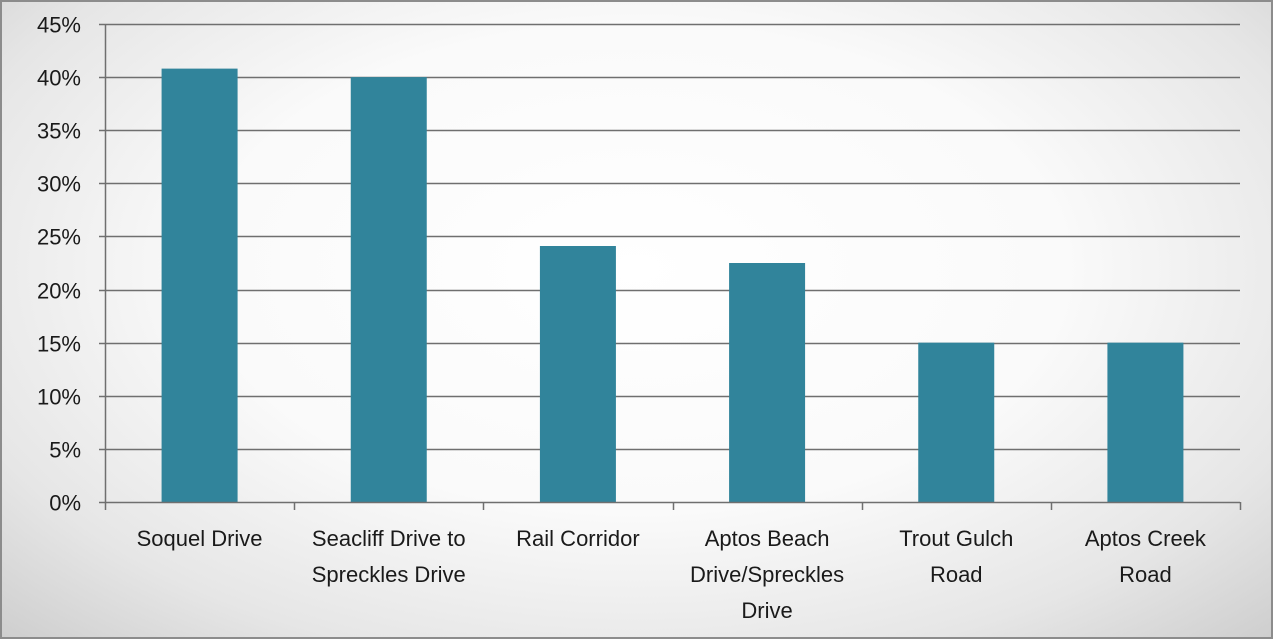  I want to click on y-tick-label: 30%, so click(59, 184).